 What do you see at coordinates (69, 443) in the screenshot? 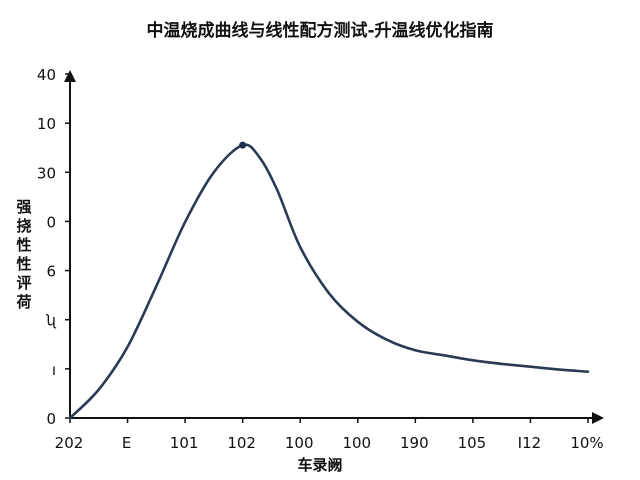
I see `x-tick-label: 202` at bounding box center [69, 443].